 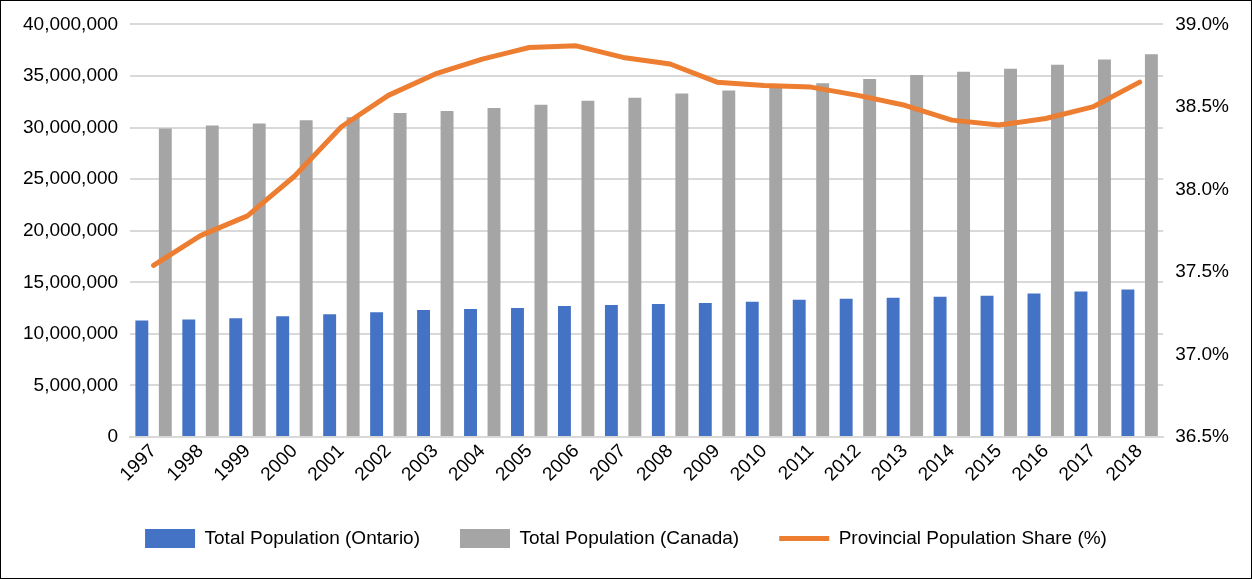 What do you see at coordinates (71, 178) in the screenshot?
I see `y-tick-label: 25,000,000` at bounding box center [71, 178].